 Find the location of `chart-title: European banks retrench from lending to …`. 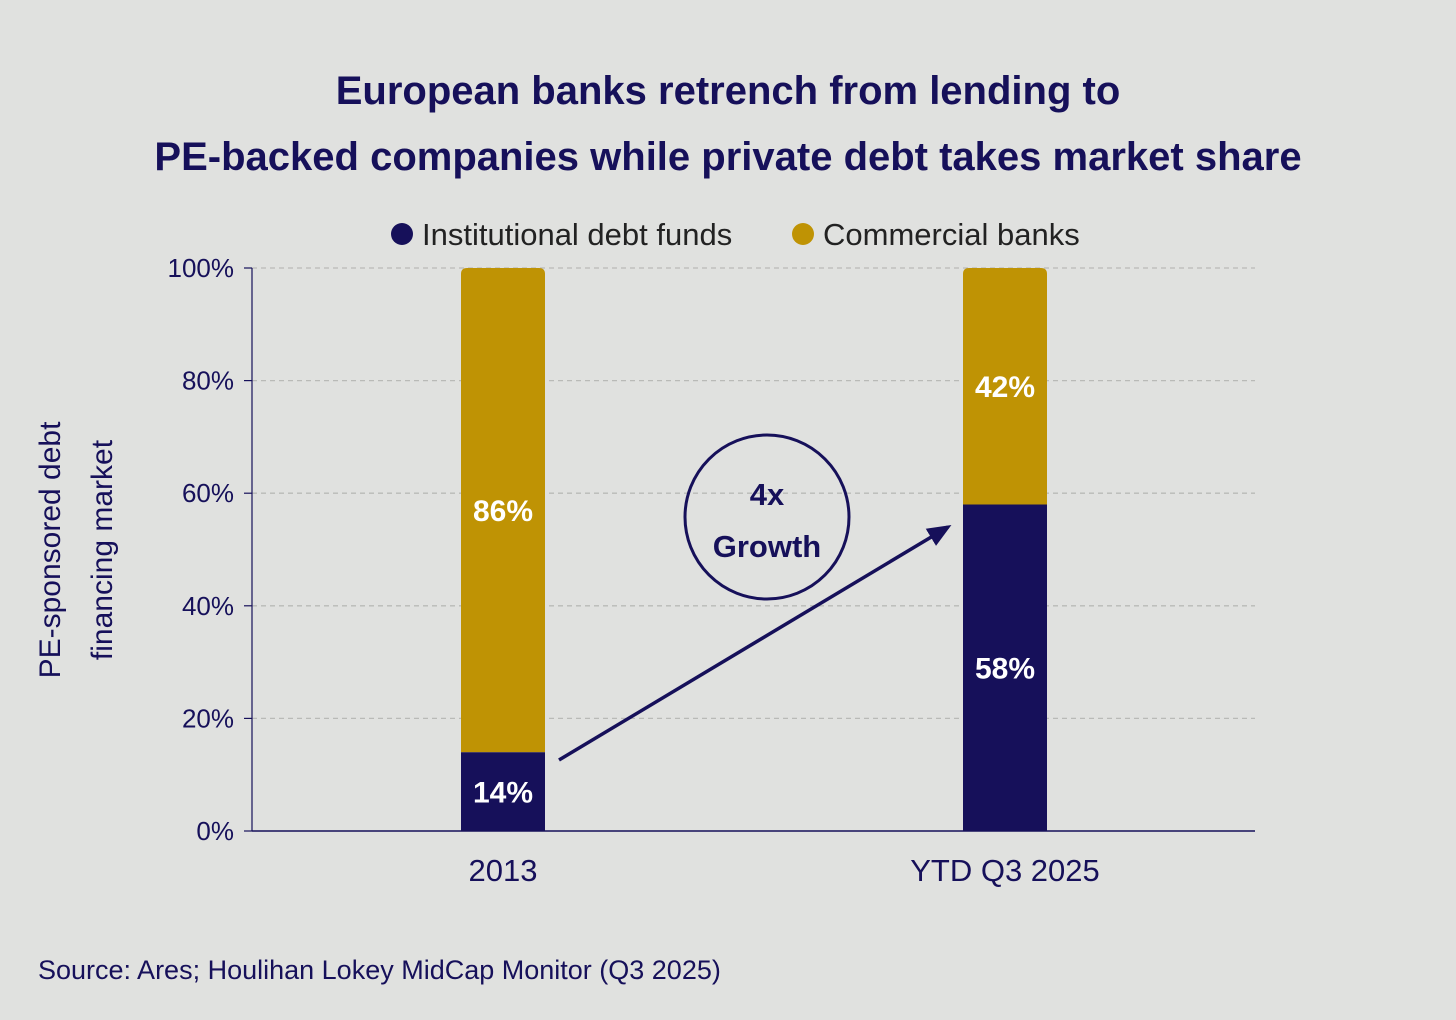

chart-title: European banks retrench from lending to … is located at coordinates (728, 124).